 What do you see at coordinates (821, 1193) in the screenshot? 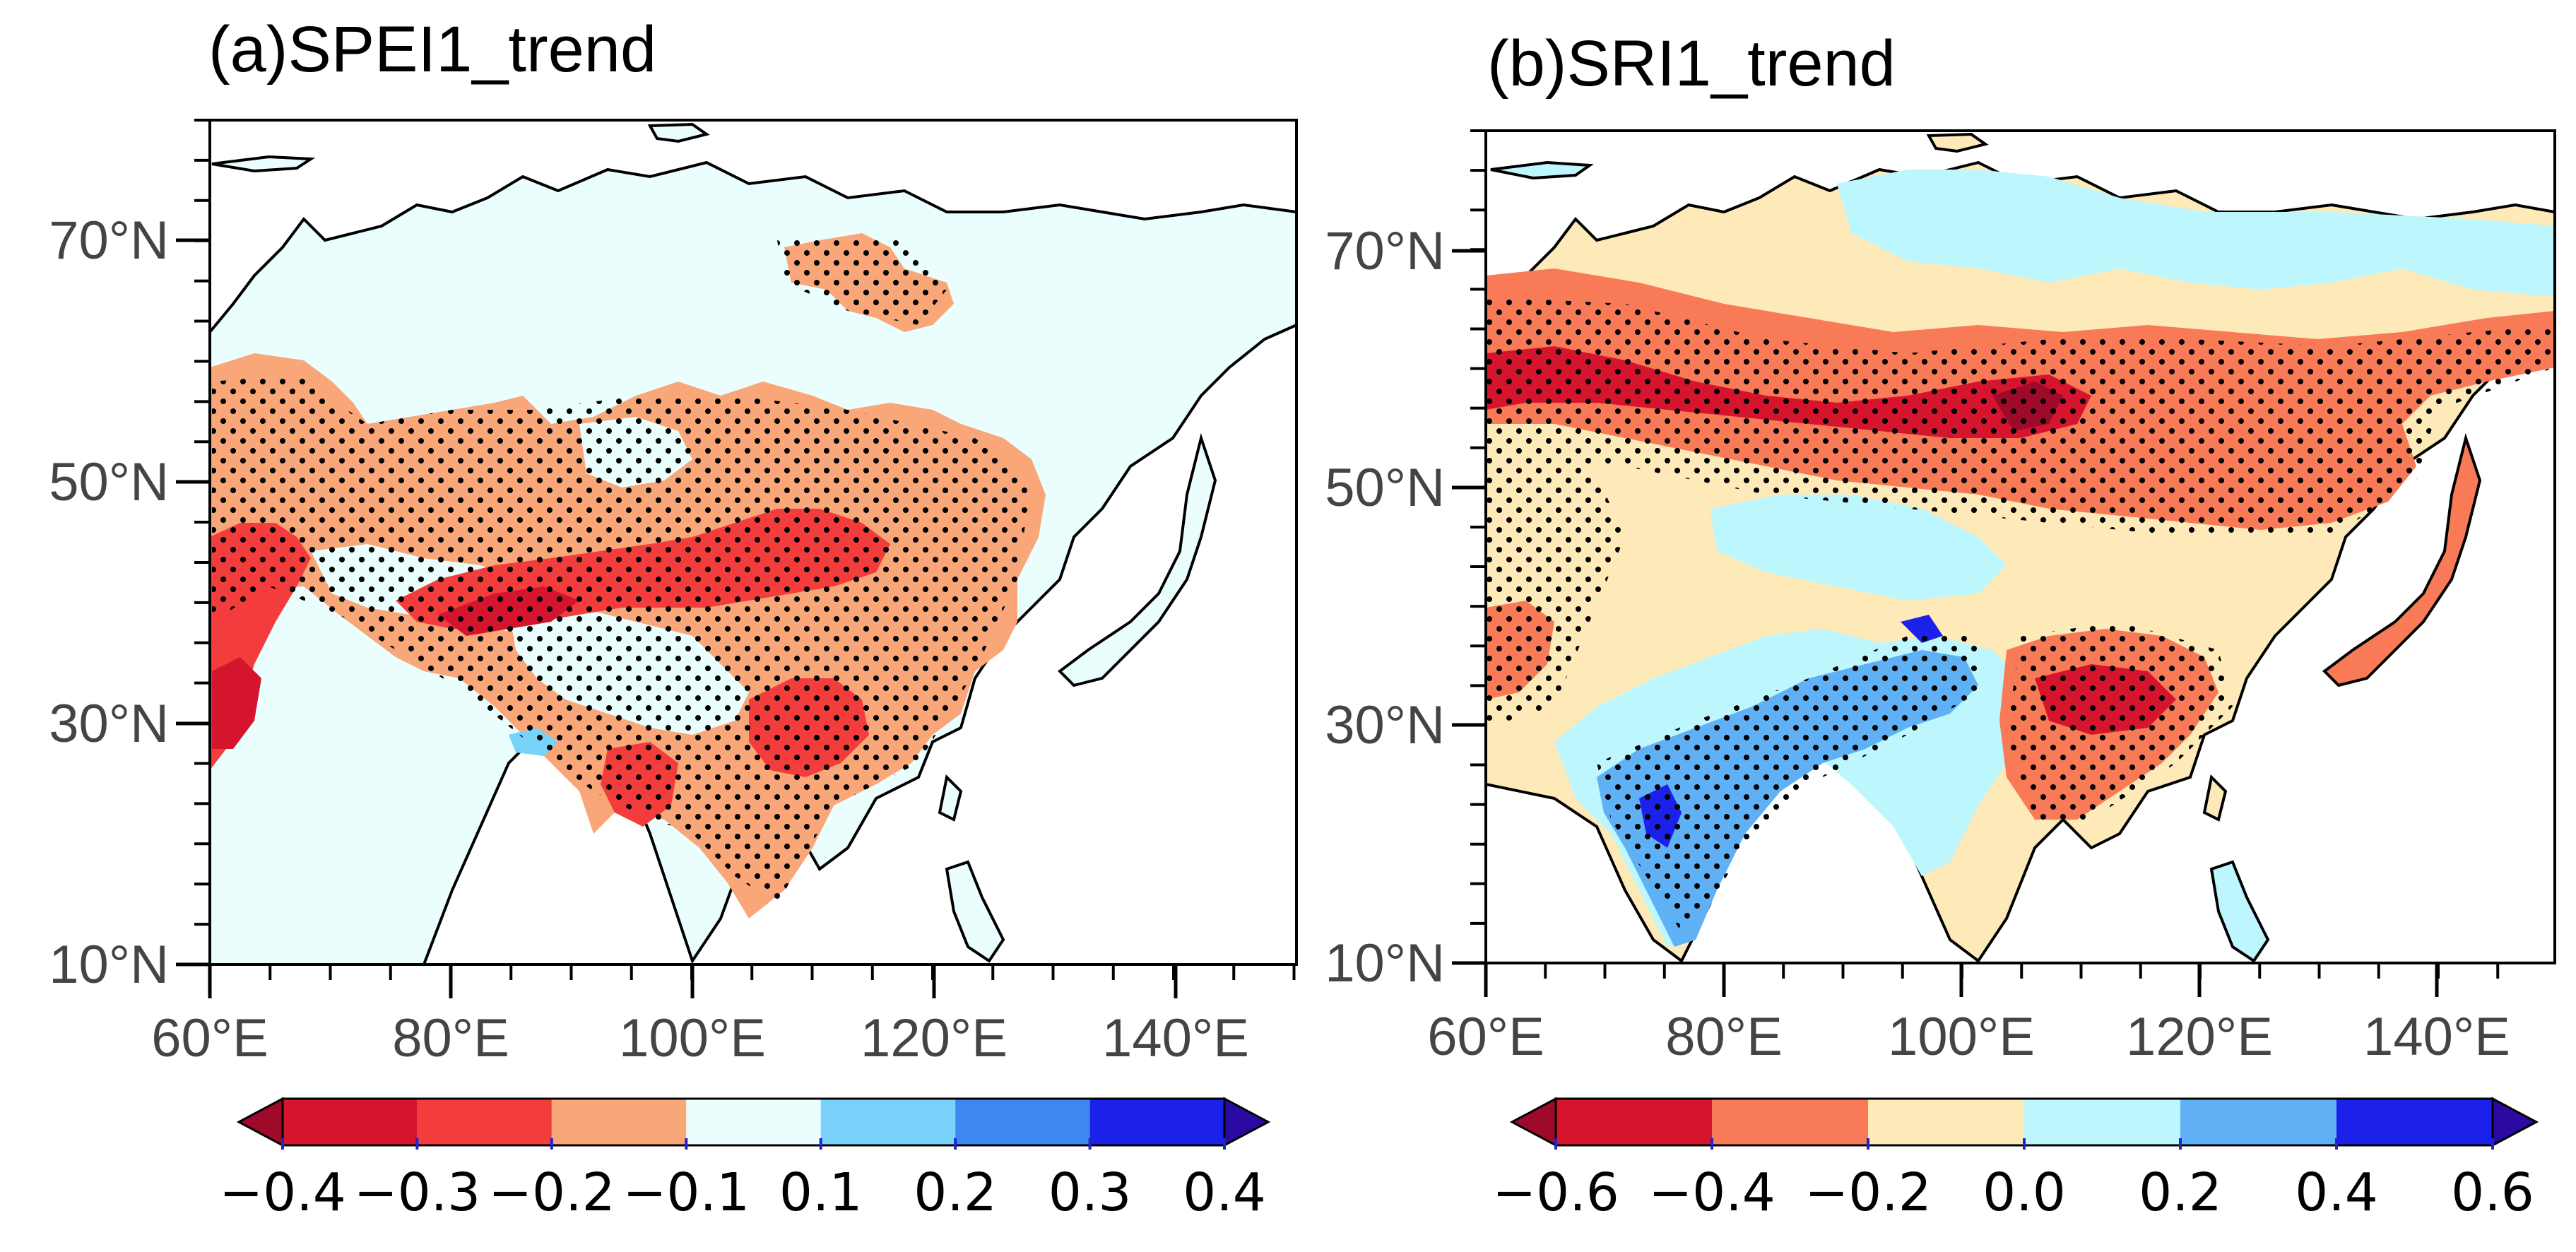
I see `colorbar-tick-label: 0.1` at bounding box center [821, 1193].